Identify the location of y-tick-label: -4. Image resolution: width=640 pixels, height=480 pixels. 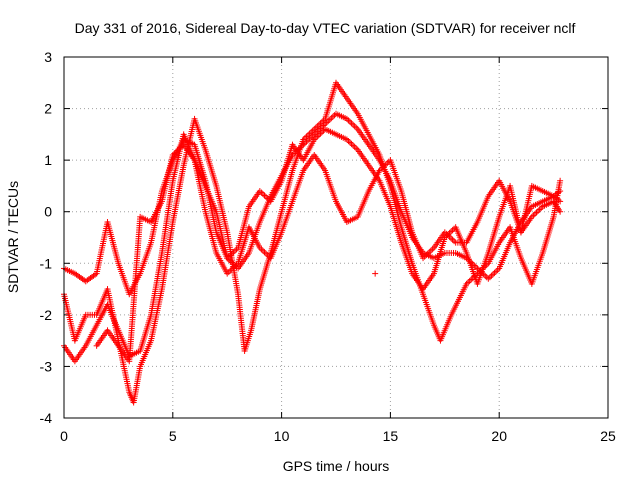
(46, 418).